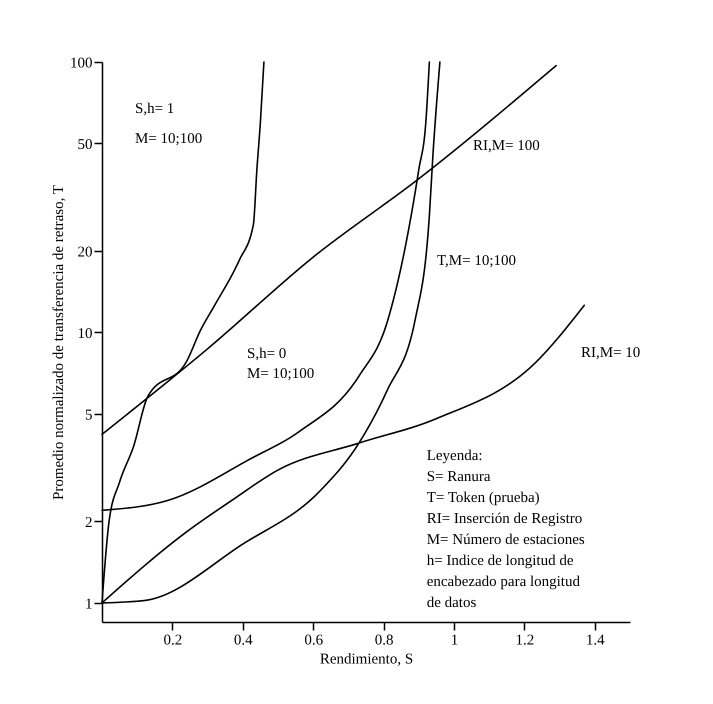  I want to click on x-tick-label: 0.2, so click(173, 640).